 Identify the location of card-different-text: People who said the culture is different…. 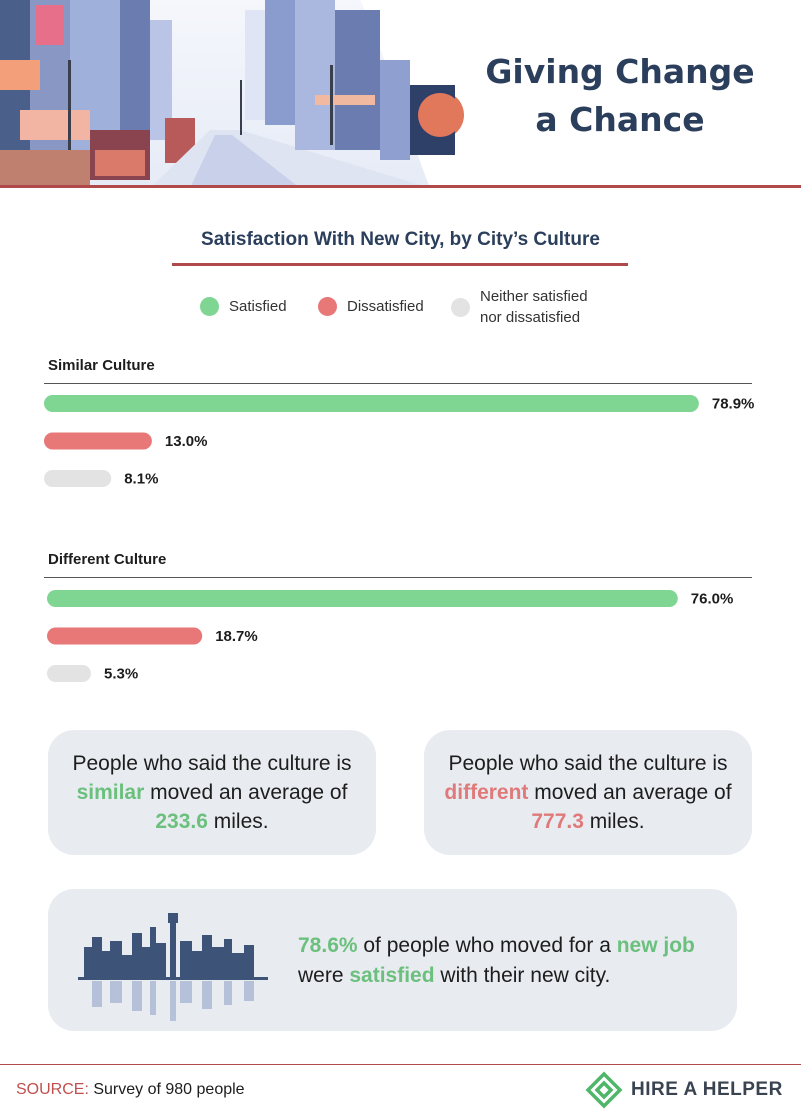
(588, 792).